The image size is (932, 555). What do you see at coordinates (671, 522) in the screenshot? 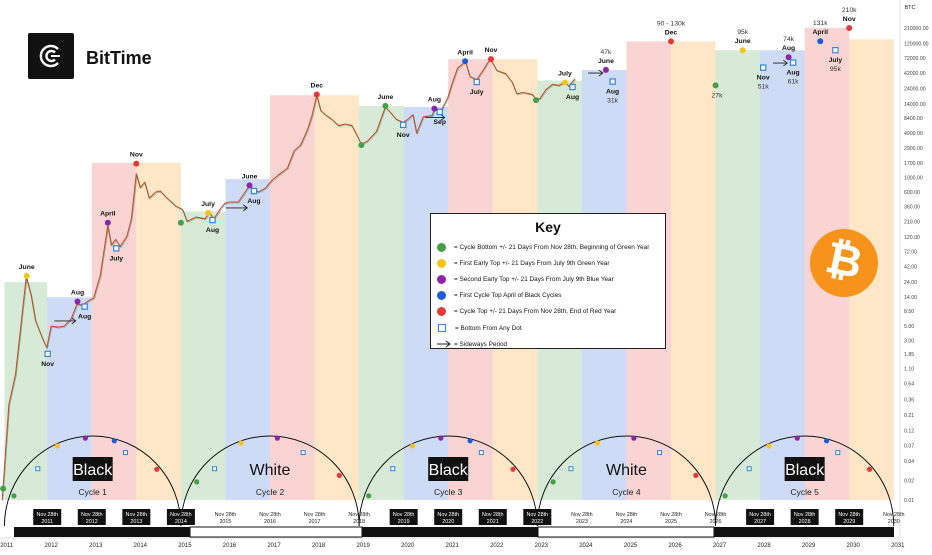
I see `nov28-year: 2025` at bounding box center [671, 522].